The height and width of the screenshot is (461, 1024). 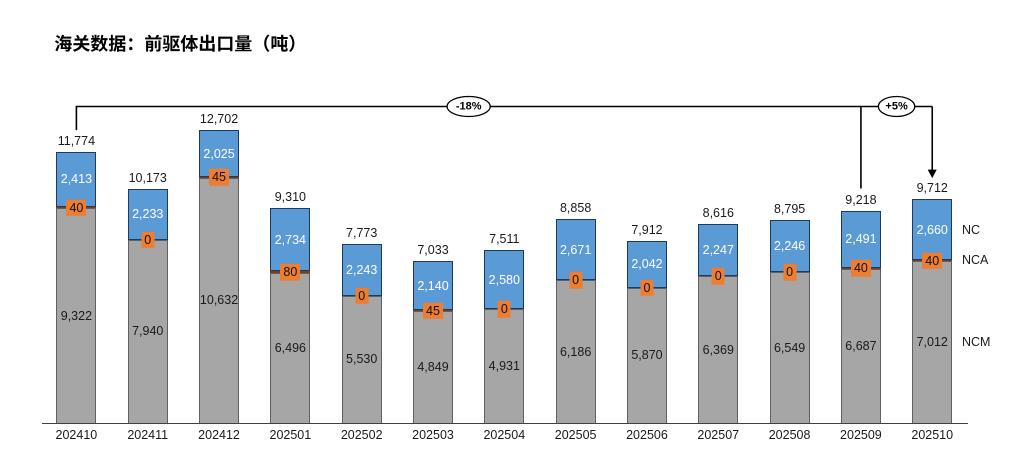 What do you see at coordinates (76, 434) in the screenshot?
I see `x-axis-tick-label: 202410` at bounding box center [76, 434].